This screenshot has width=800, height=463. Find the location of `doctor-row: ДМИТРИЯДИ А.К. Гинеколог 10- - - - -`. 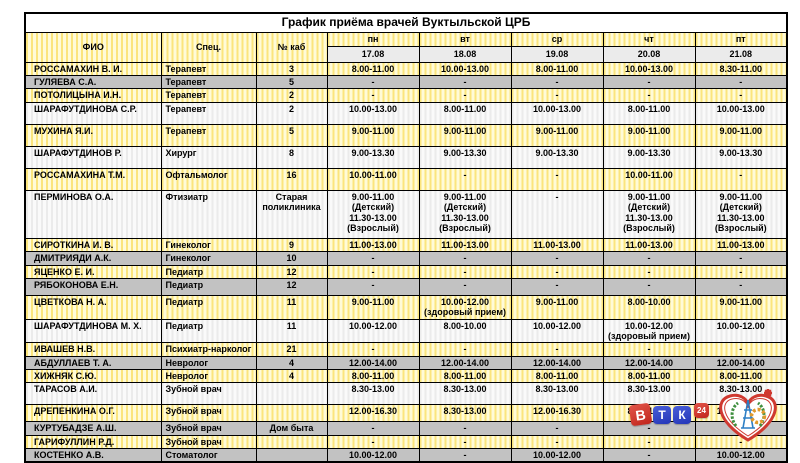

doctor-row: ДМИТРИЯДИ А.К. Гинеколог 10- - - - - is located at coordinates (406, 258).